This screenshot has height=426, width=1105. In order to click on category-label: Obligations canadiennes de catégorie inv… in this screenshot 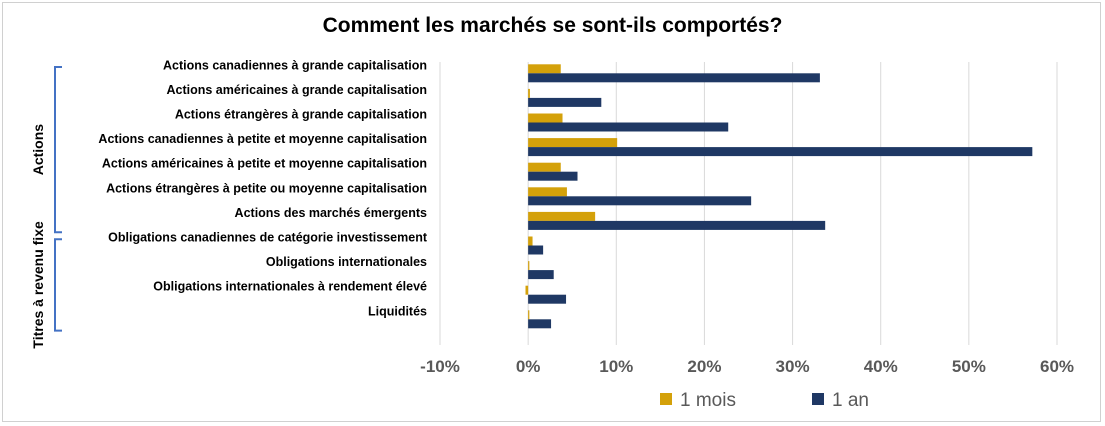, I will do `click(268, 238)`.